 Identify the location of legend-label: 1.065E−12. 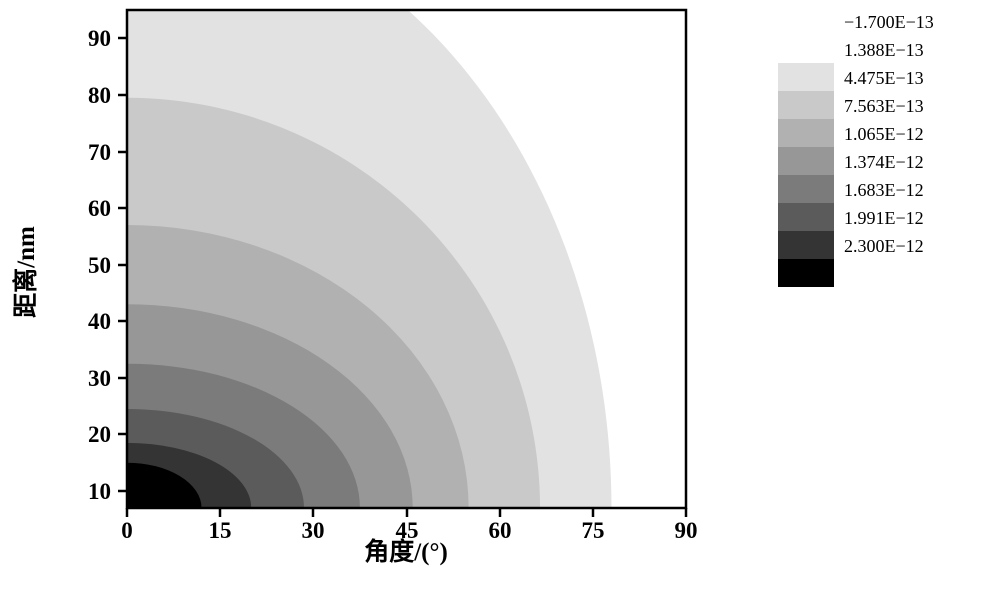
(884, 134).